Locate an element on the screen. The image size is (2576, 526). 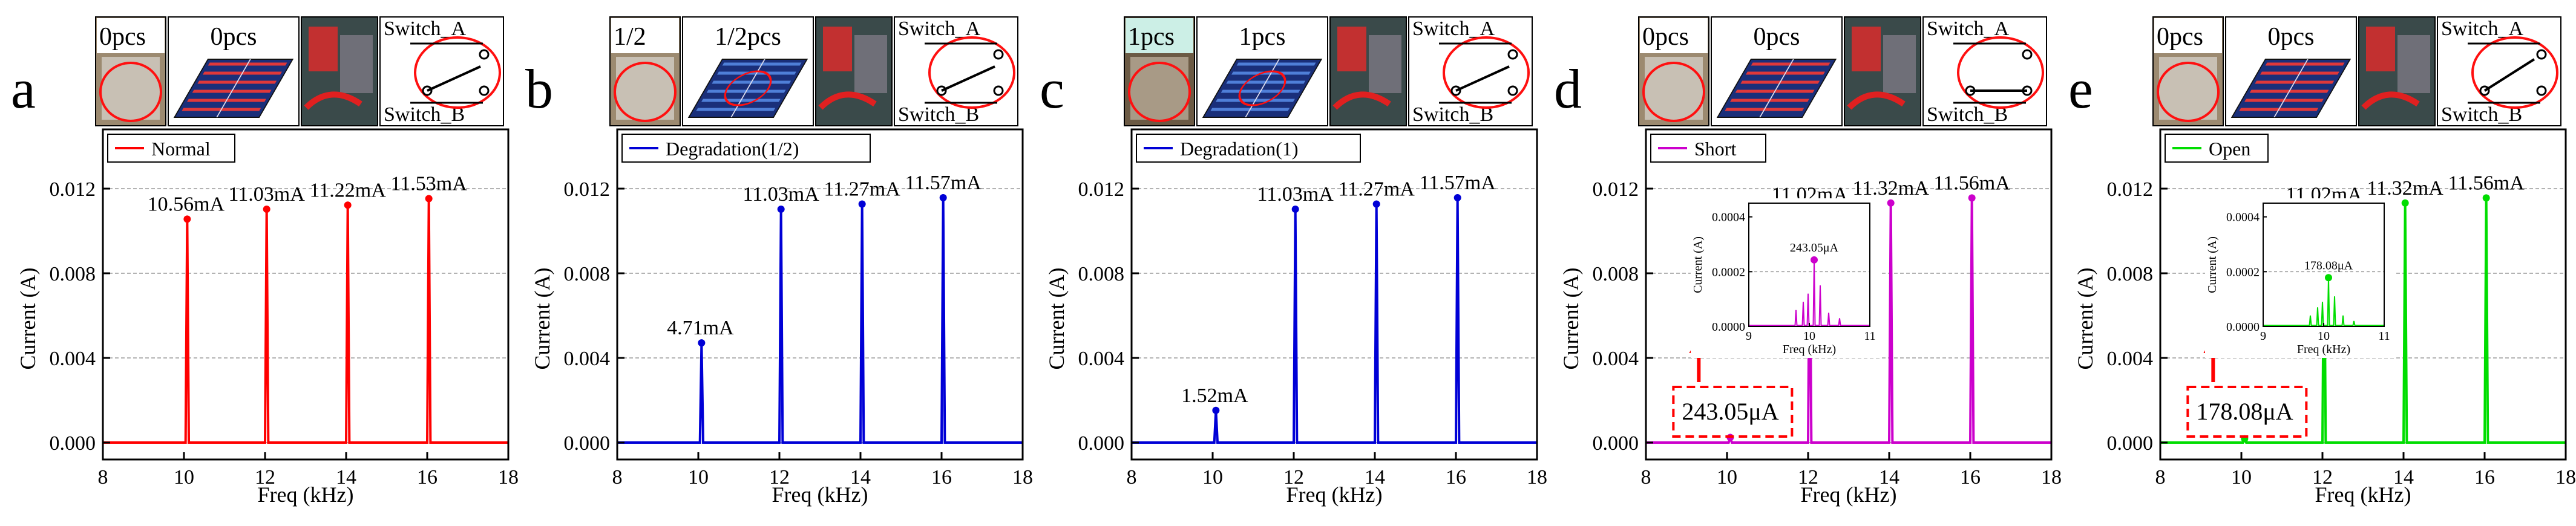
inset-y-tick-label: 0.0004 is located at coordinates (1728, 217).